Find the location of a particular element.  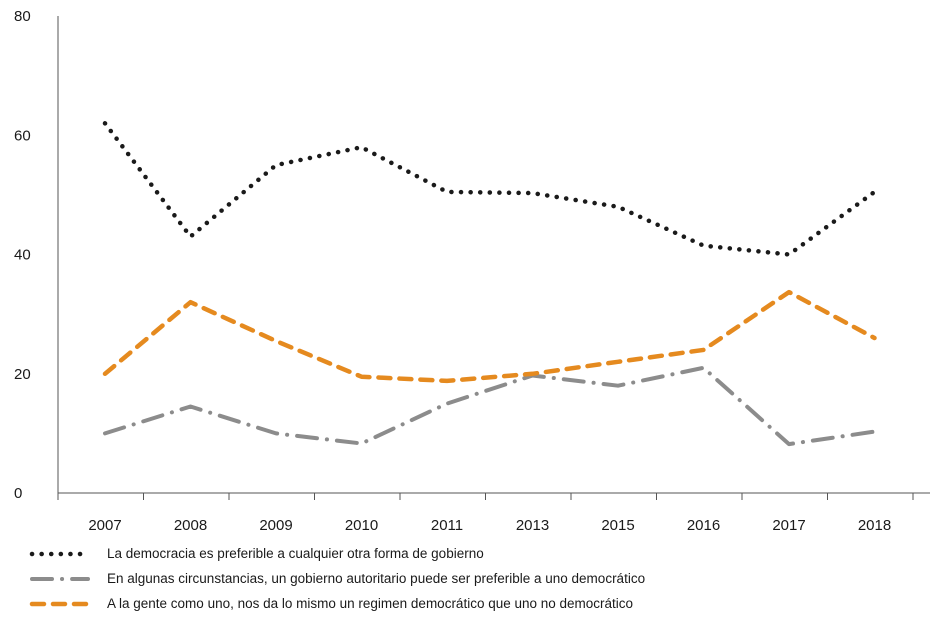

x-tick-label: 2018 is located at coordinates (874, 525).